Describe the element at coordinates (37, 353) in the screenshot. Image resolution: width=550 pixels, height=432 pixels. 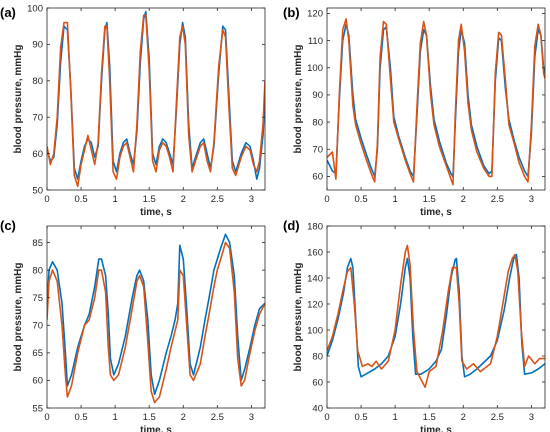
I see `y-tick-label: 65` at that location.